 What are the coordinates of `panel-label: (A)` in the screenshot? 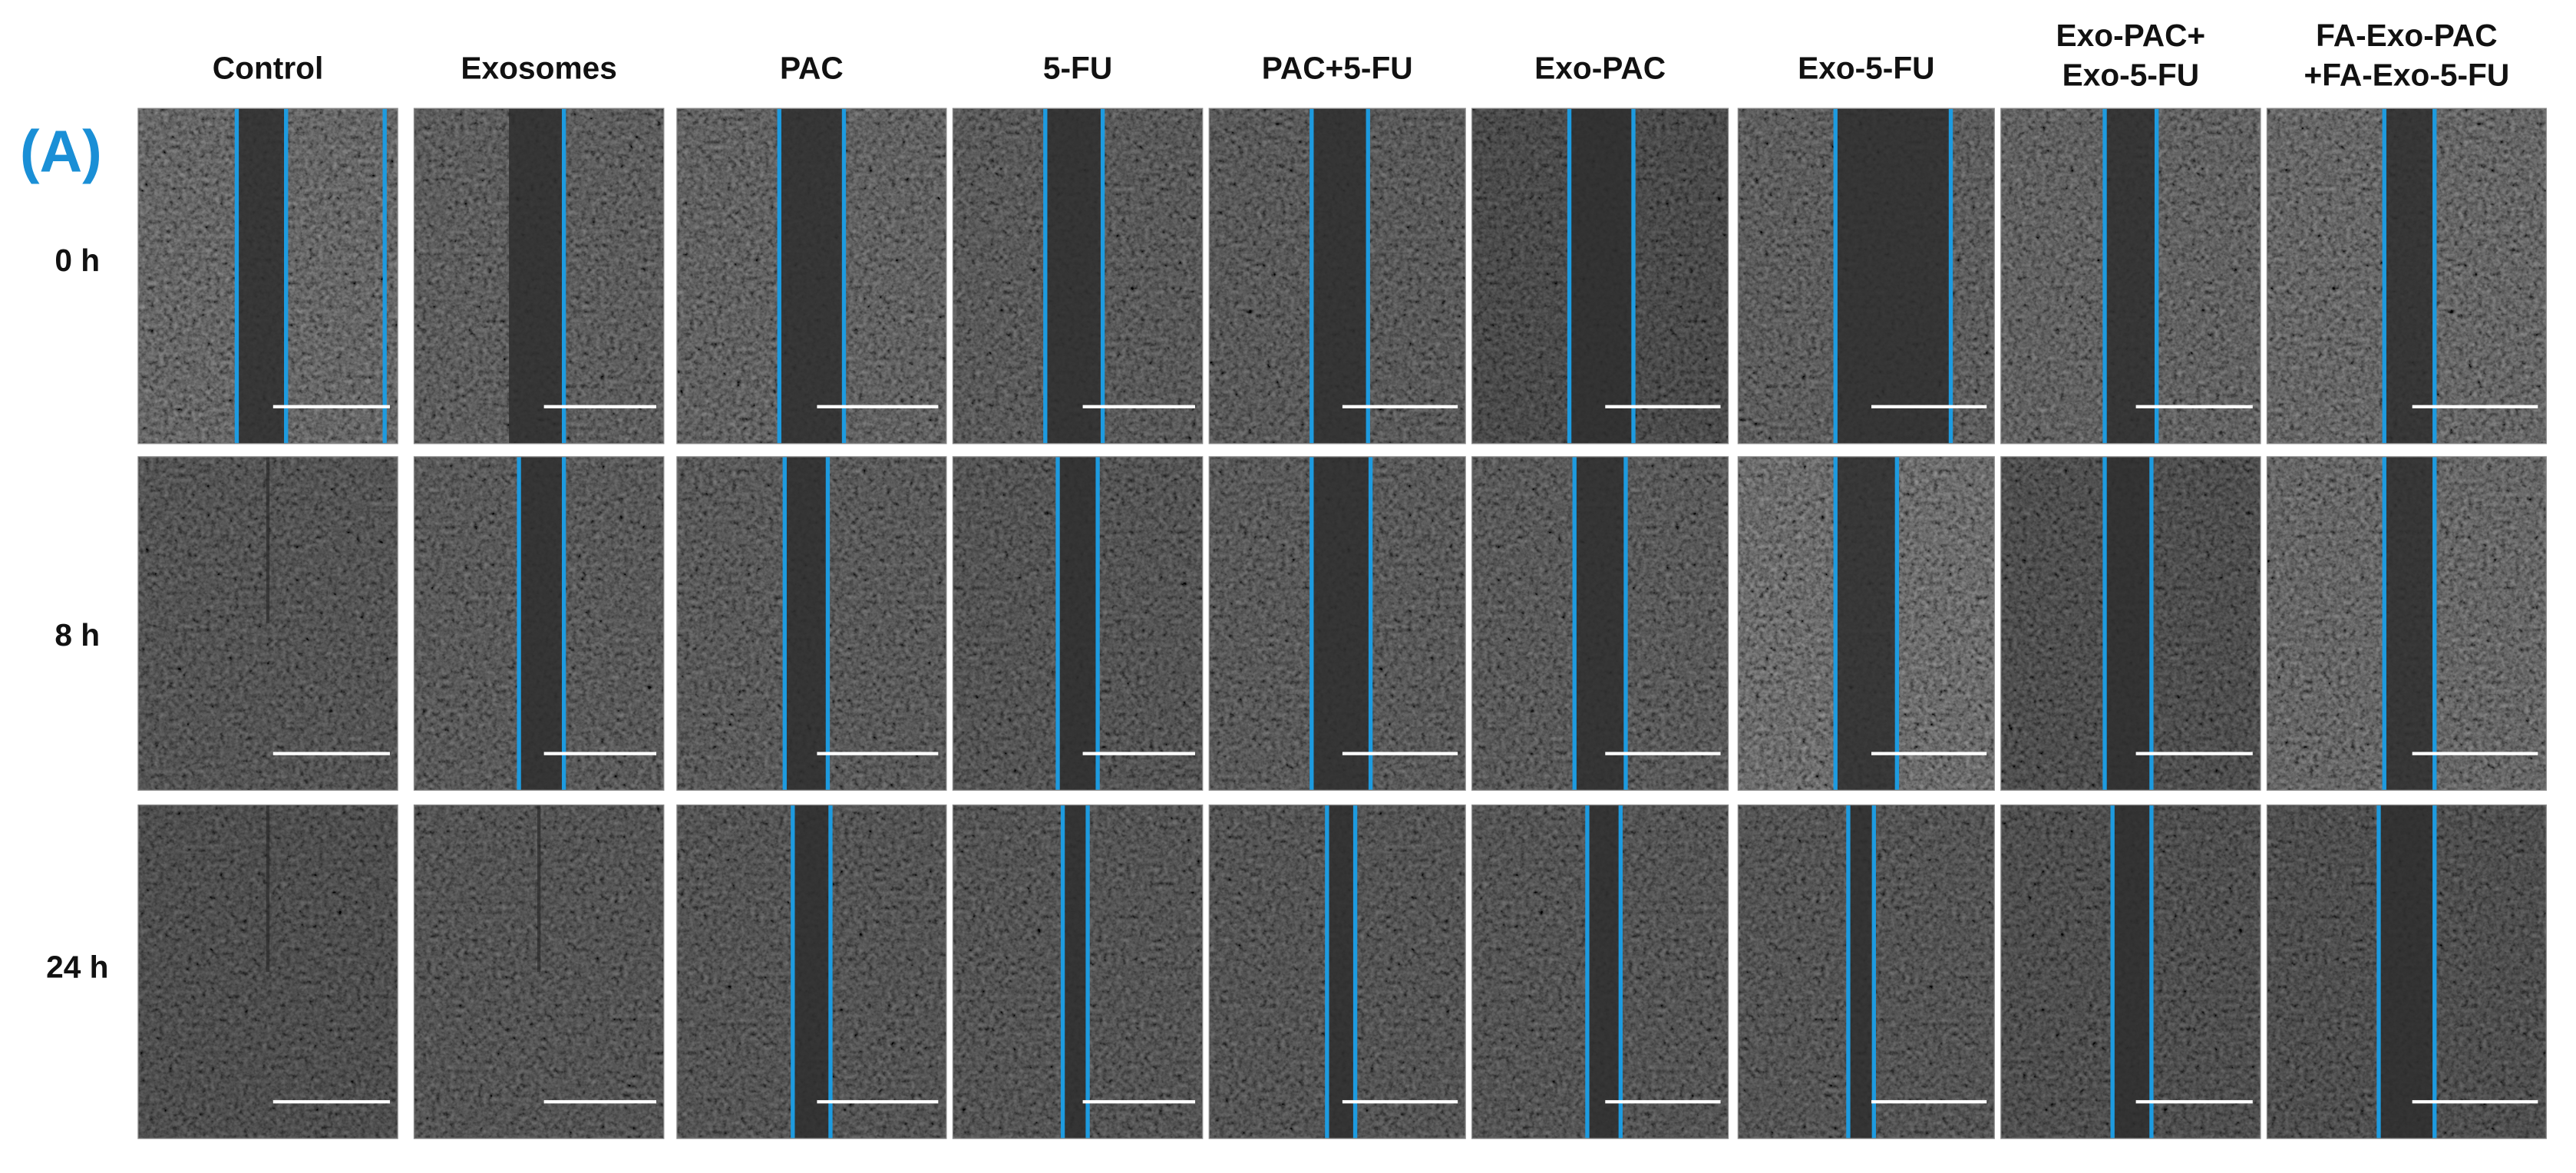 It's located at (61, 152).